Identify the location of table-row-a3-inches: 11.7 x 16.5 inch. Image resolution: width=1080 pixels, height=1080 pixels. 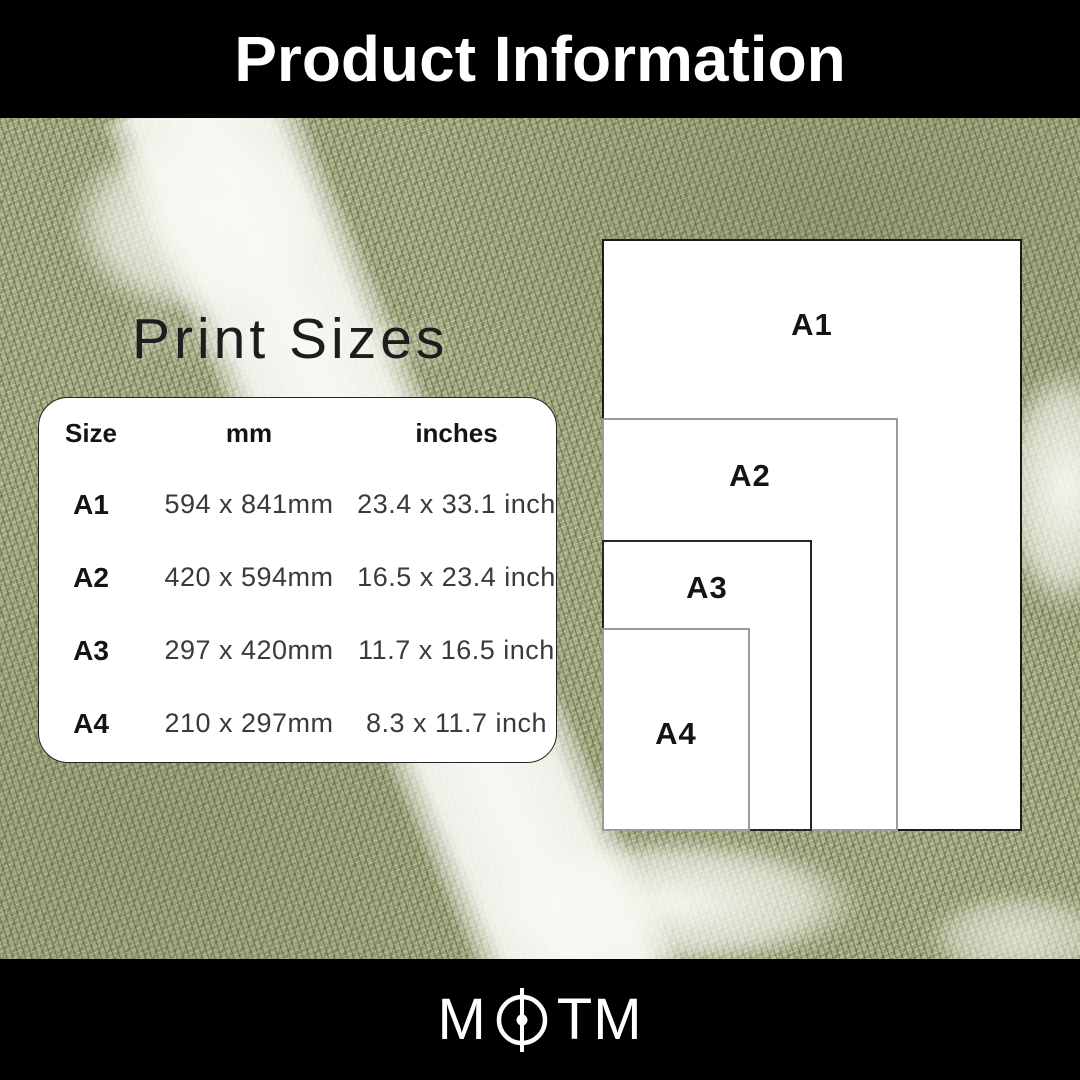
(456, 650).